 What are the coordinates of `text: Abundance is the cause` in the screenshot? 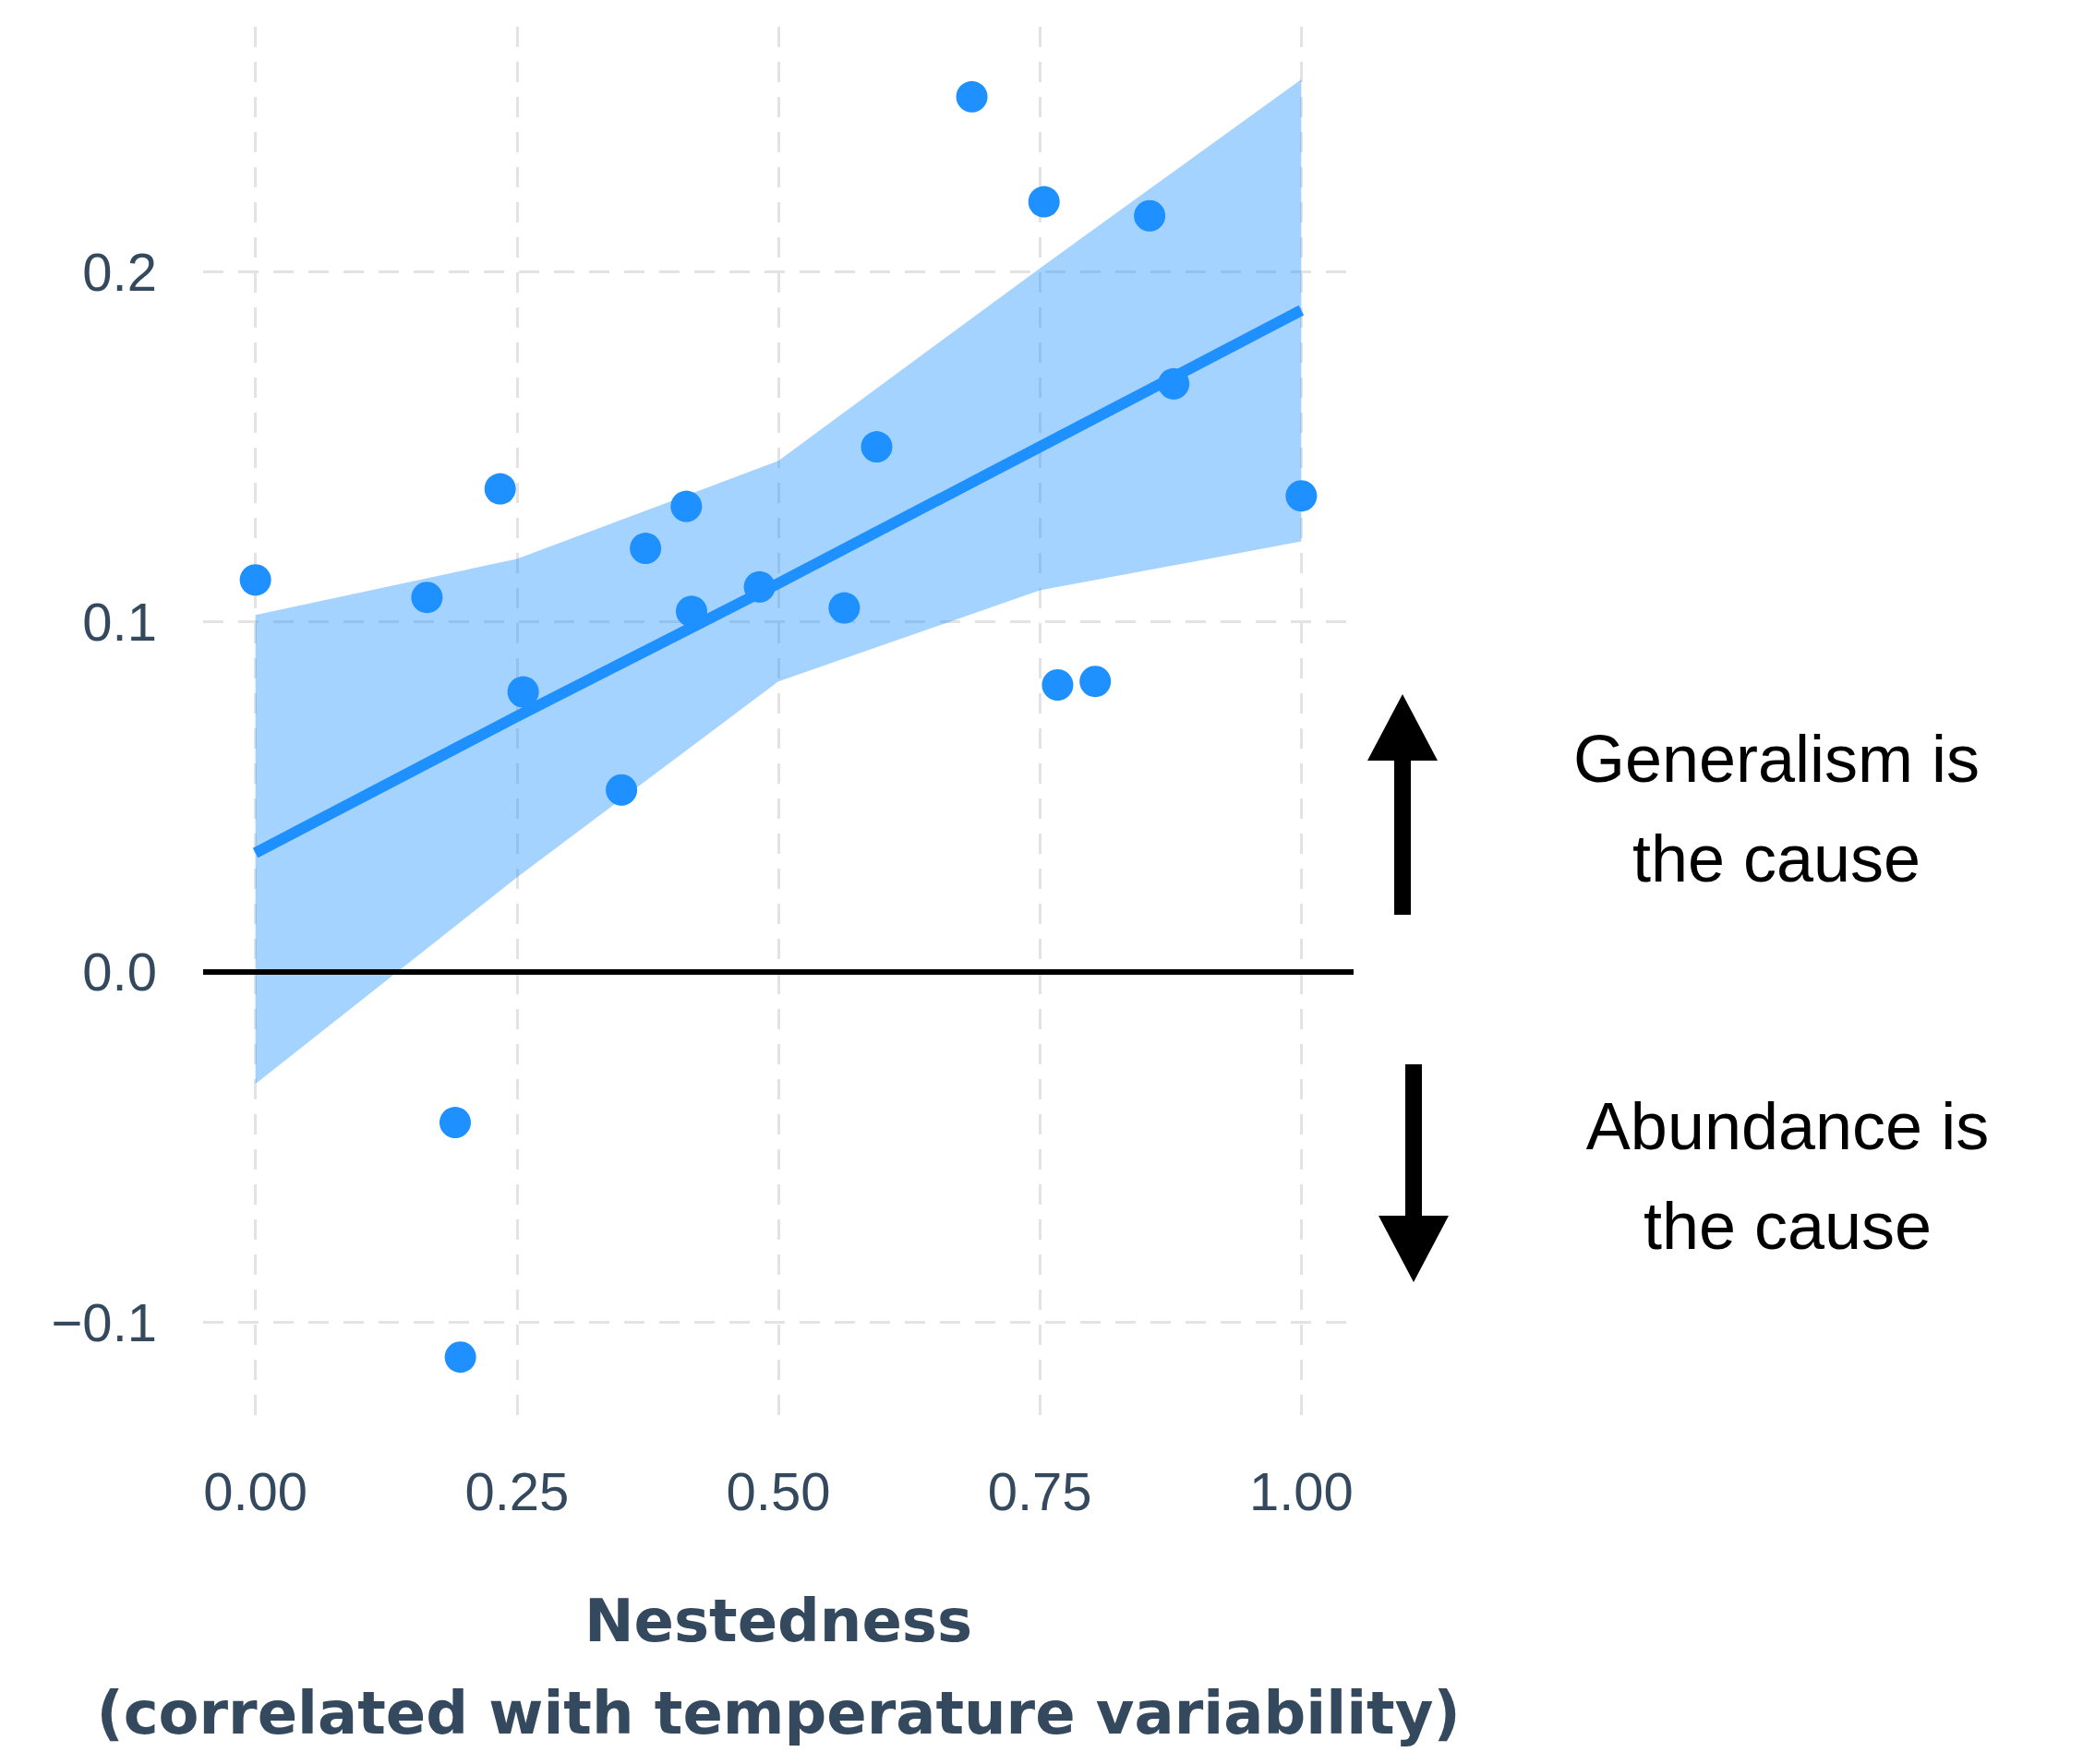 It's located at (1787, 1176).